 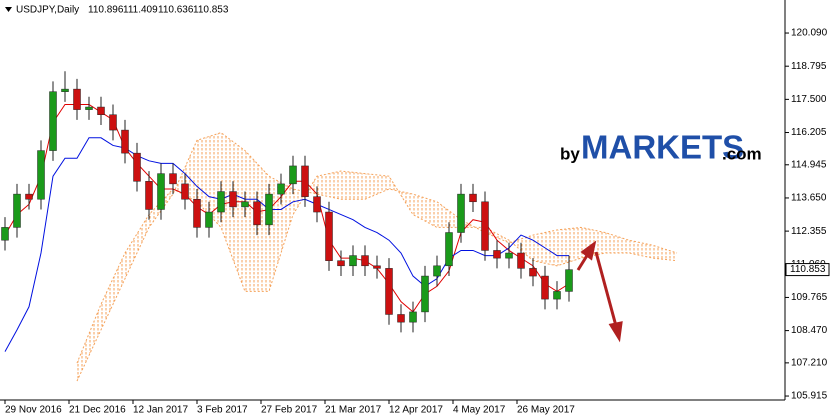 What do you see at coordinates (140, 10) in the screenshot?
I see `header-high: 111.409` at bounding box center [140, 10].